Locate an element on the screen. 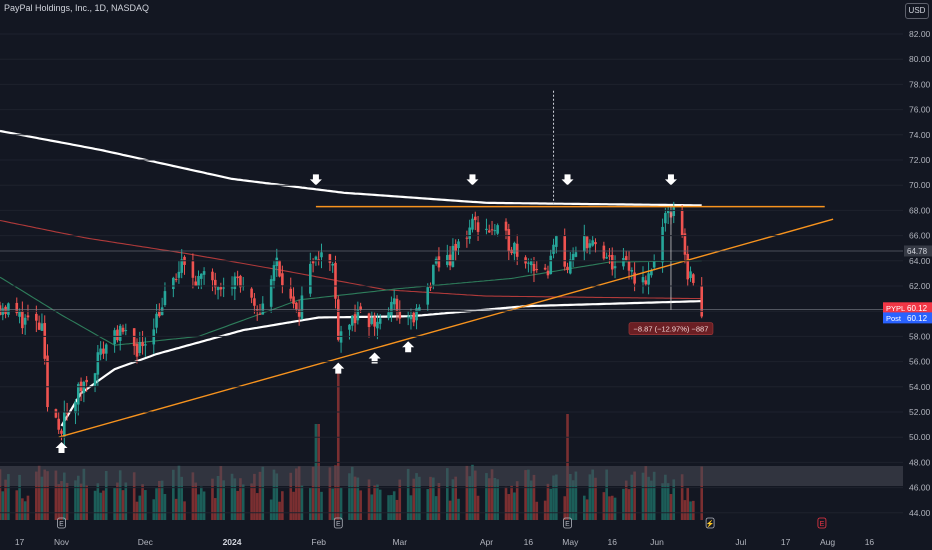 This screenshot has height=550, width=932. price-axis-label: 52.00 is located at coordinates (920, 412).